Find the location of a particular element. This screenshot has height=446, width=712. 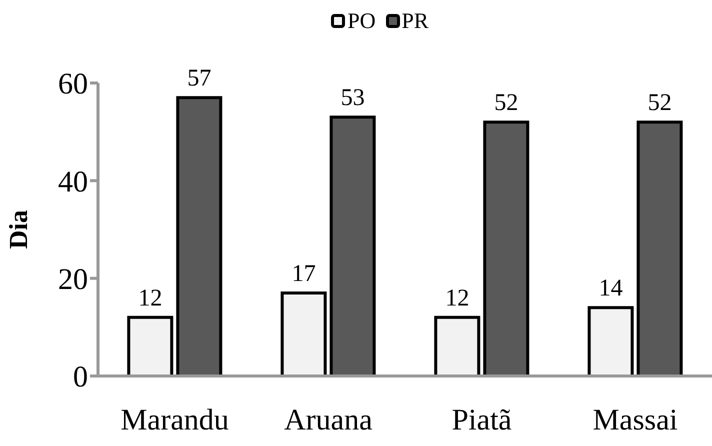

y-tick-label: 60 is located at coordinates (73, 84).